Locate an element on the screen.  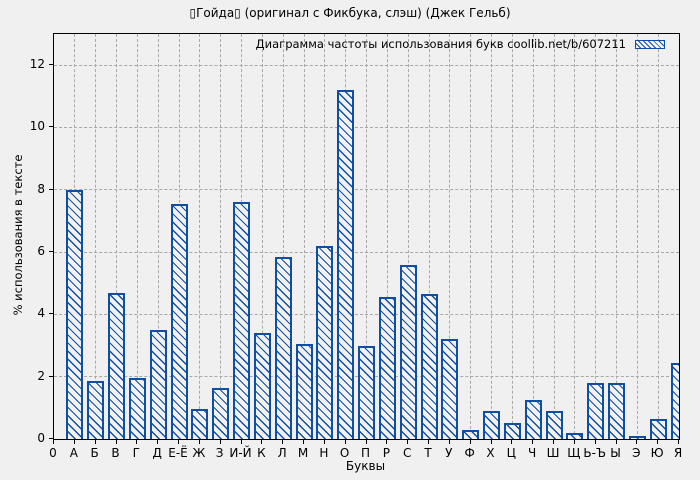
x-tick-label: М is located at coordinates (303, 453).